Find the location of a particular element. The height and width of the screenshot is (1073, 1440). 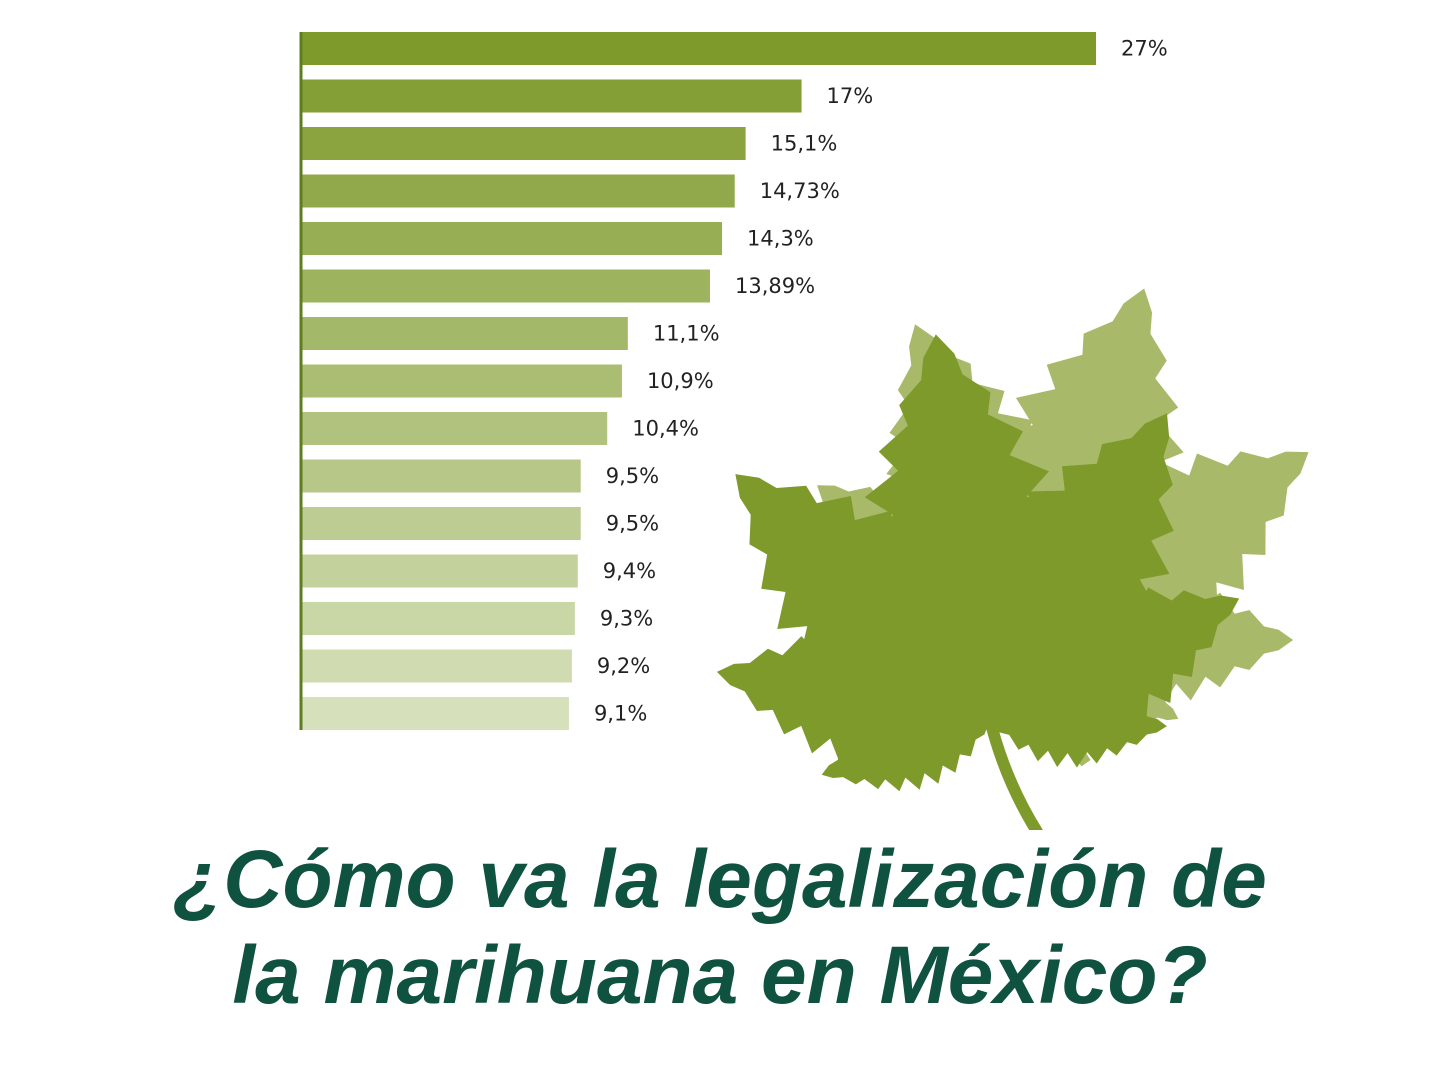

bar-value-label: 10,4% is located at coordinates (665, 429).